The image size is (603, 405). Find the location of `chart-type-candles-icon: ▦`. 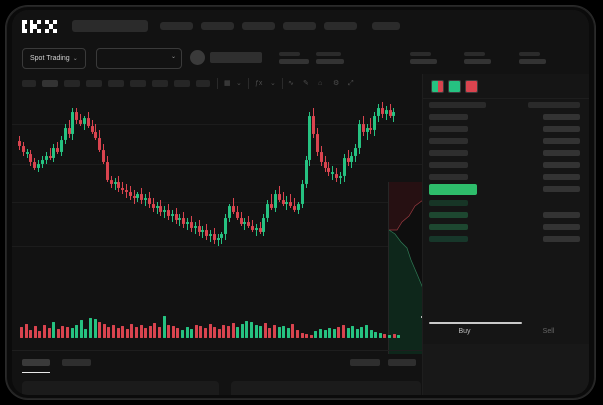

chart-type-candles-icon: ▦ is located at coordinates (227, 83).